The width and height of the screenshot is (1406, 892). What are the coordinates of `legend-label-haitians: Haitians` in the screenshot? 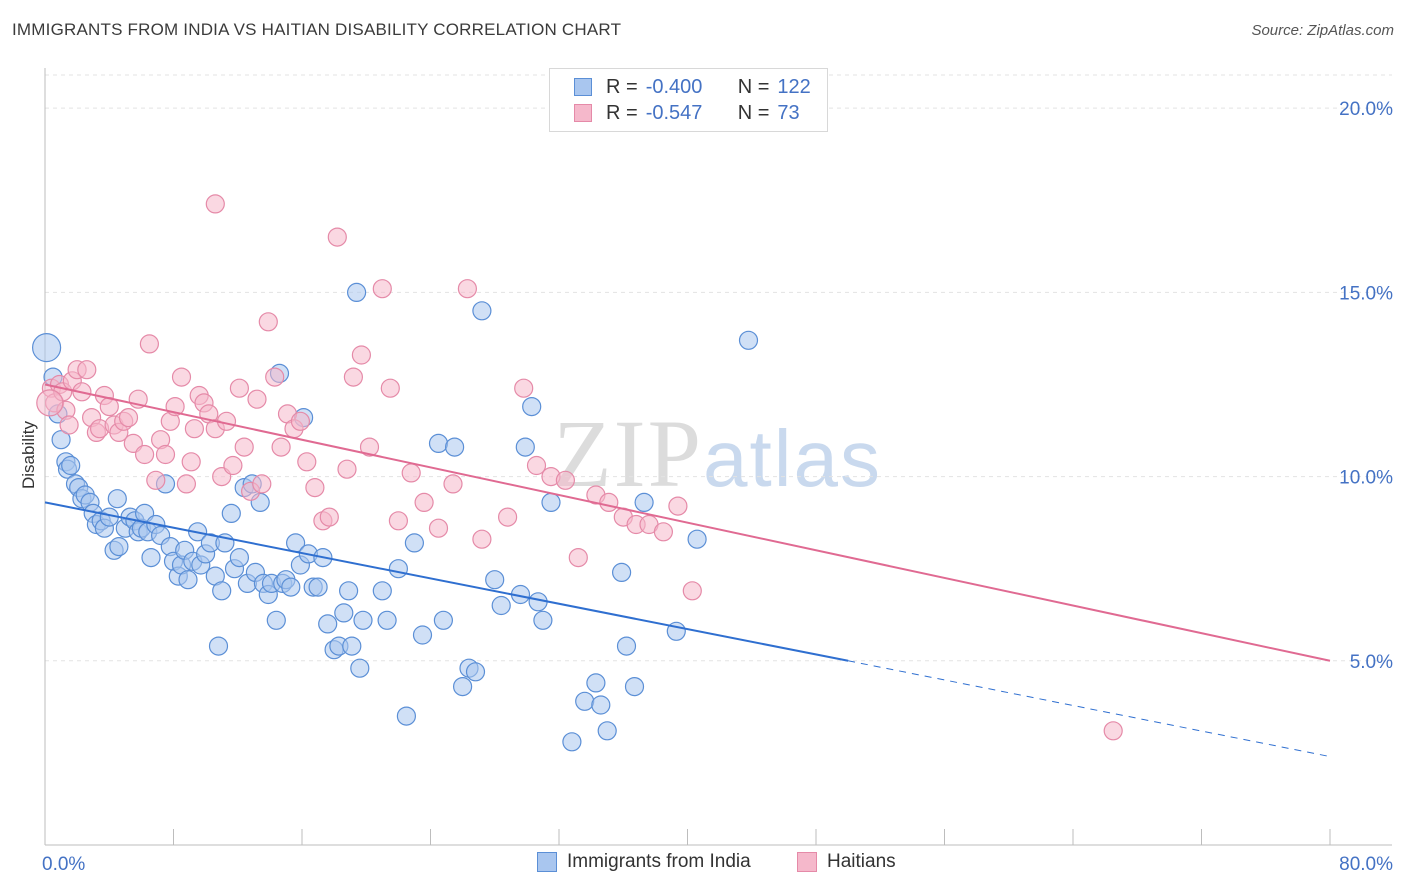 It's located at (861, 861).